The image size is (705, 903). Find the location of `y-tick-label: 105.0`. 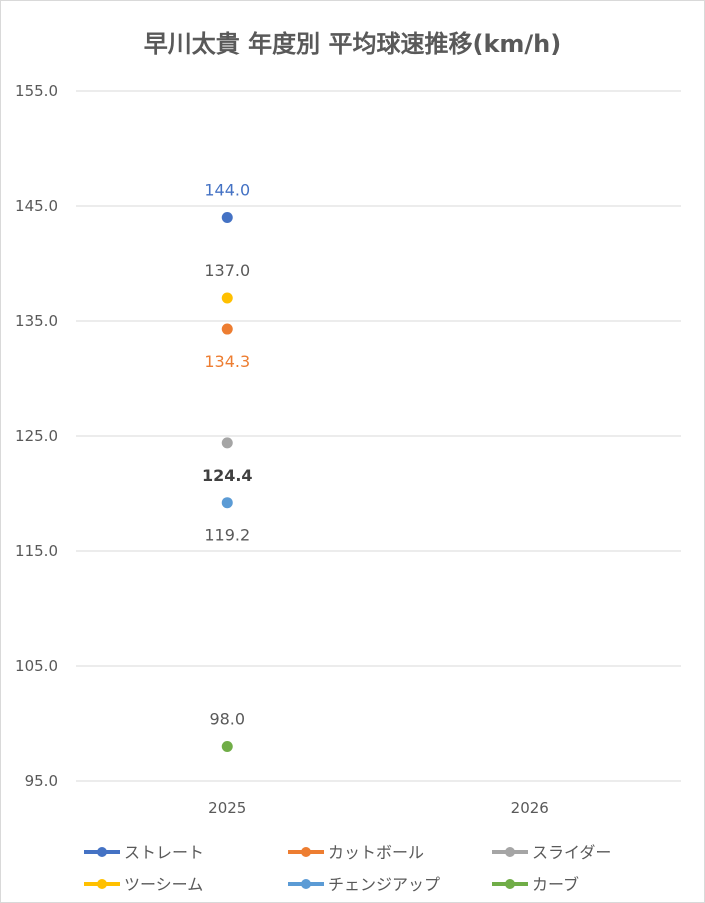

y-tick-label: 105.0 is located at coordinates (36, 666).